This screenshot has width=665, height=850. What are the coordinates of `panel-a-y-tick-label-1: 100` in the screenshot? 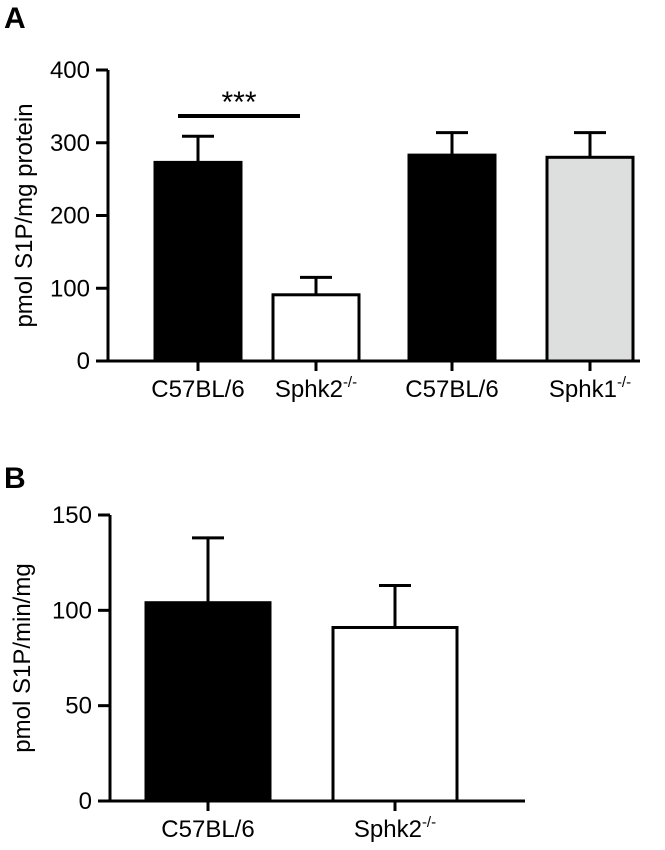 It's located at (70, 288).